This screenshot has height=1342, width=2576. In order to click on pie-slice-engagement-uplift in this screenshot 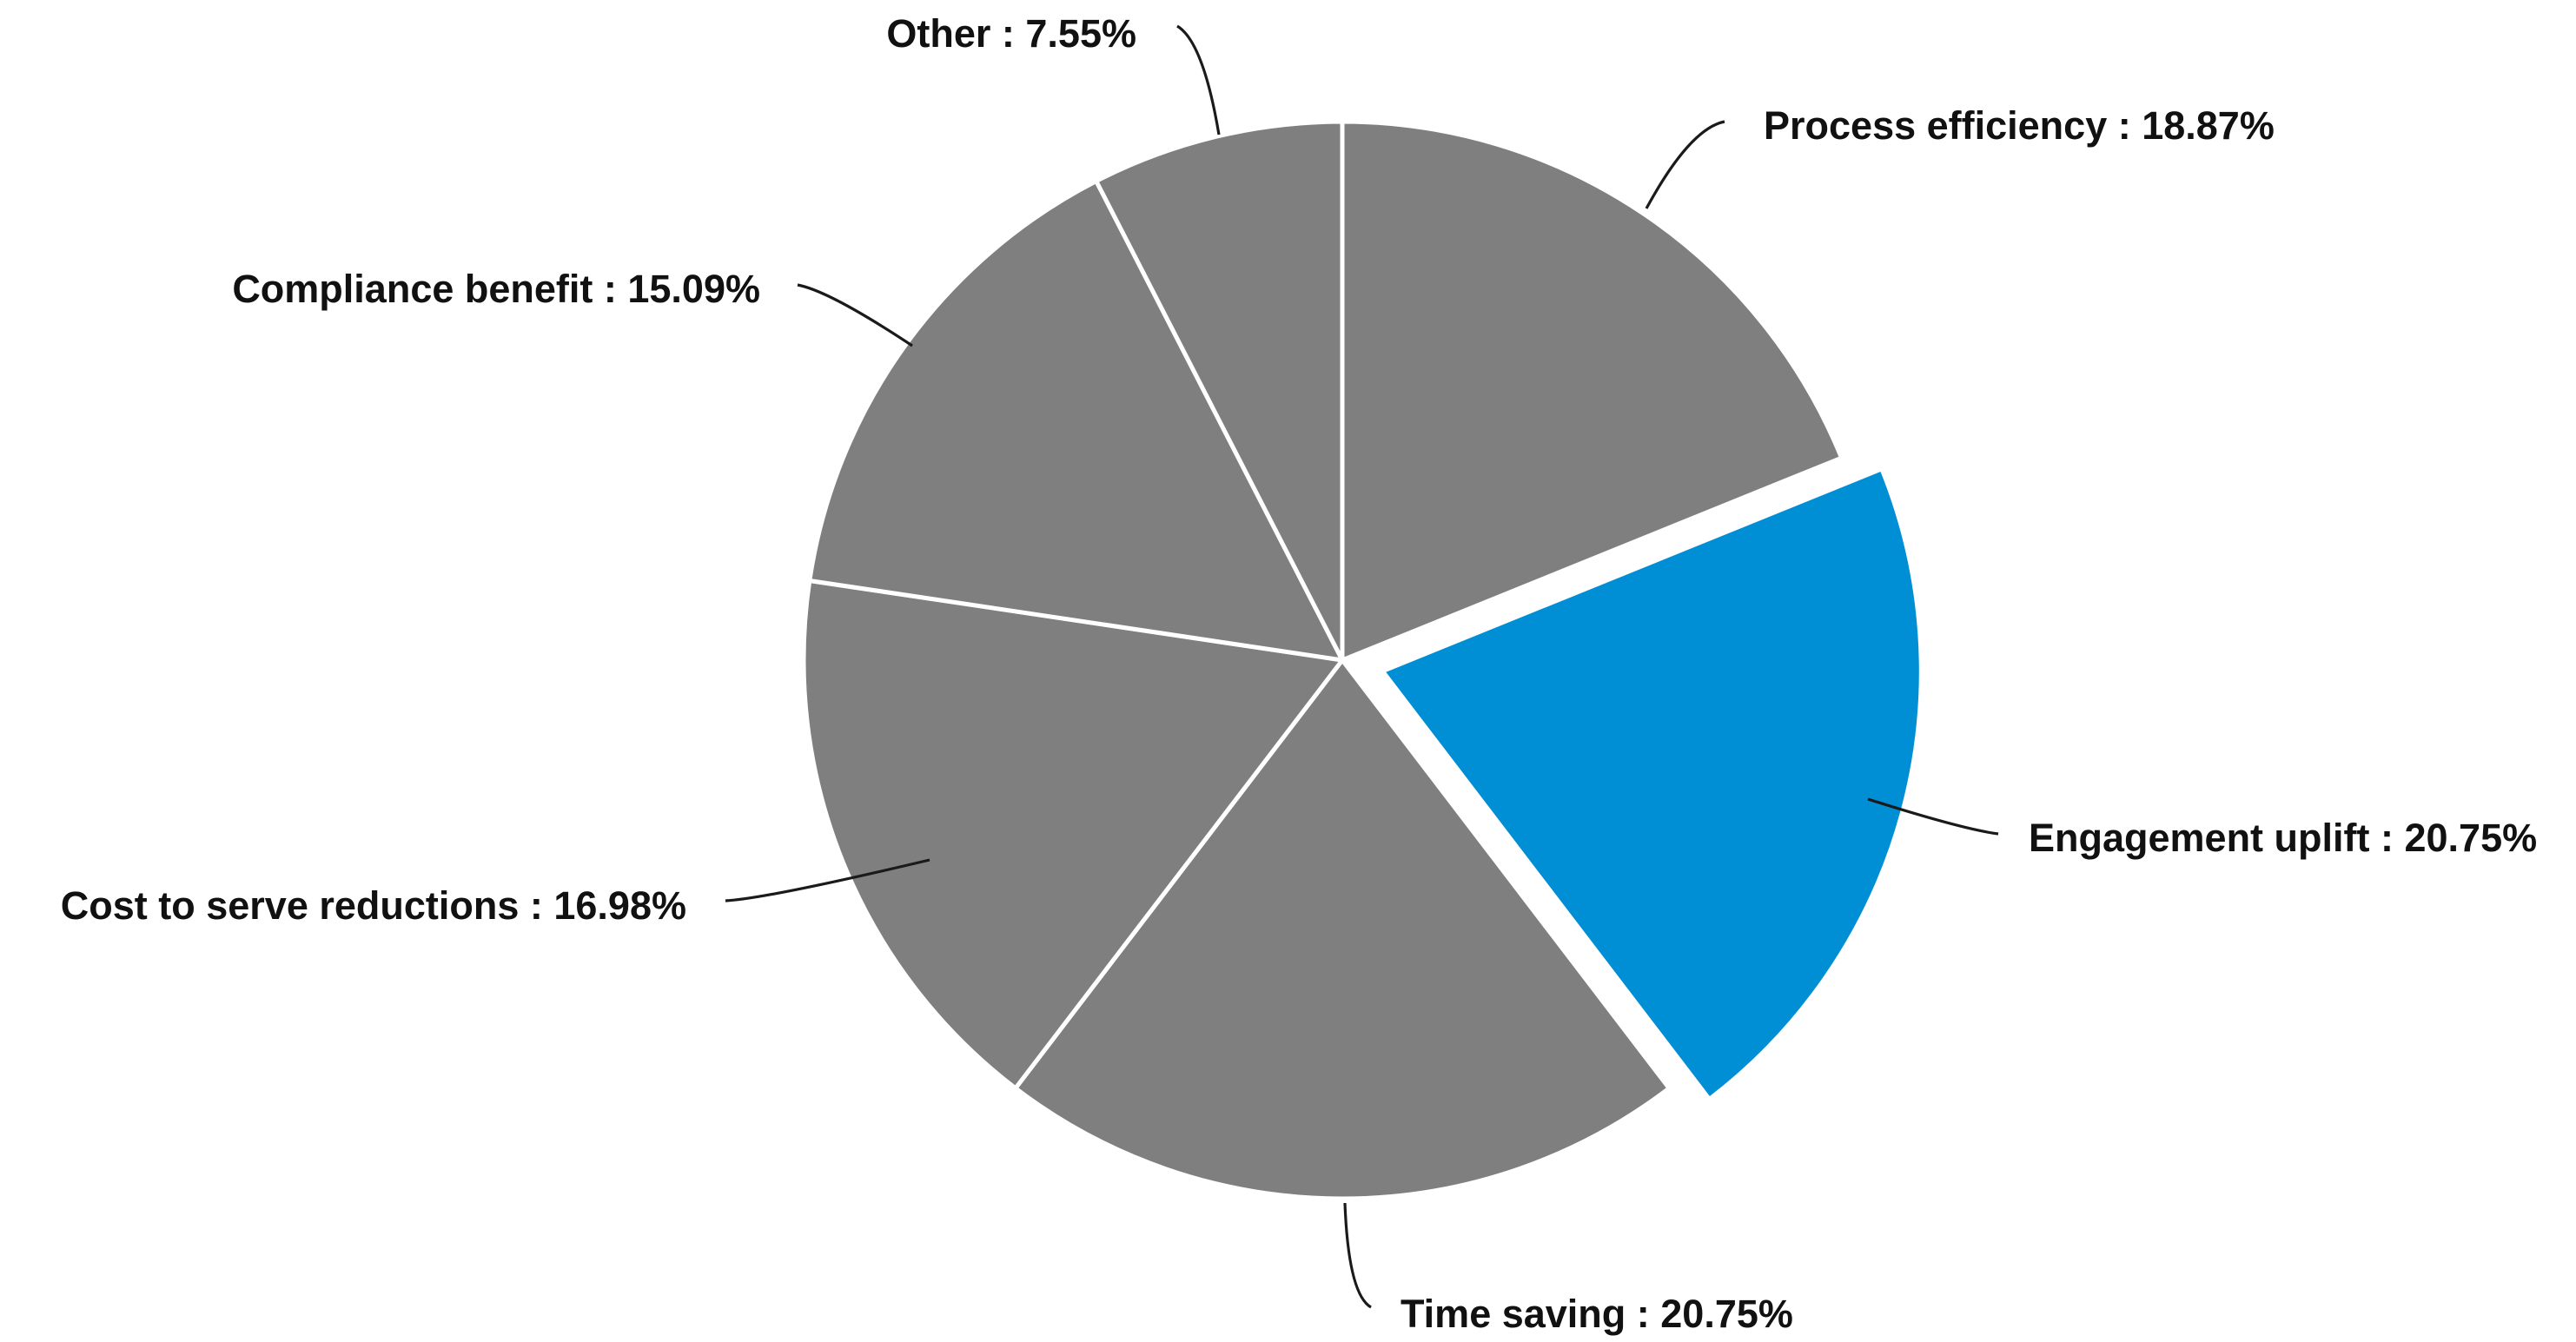, I will do `click(1652, 783)`.